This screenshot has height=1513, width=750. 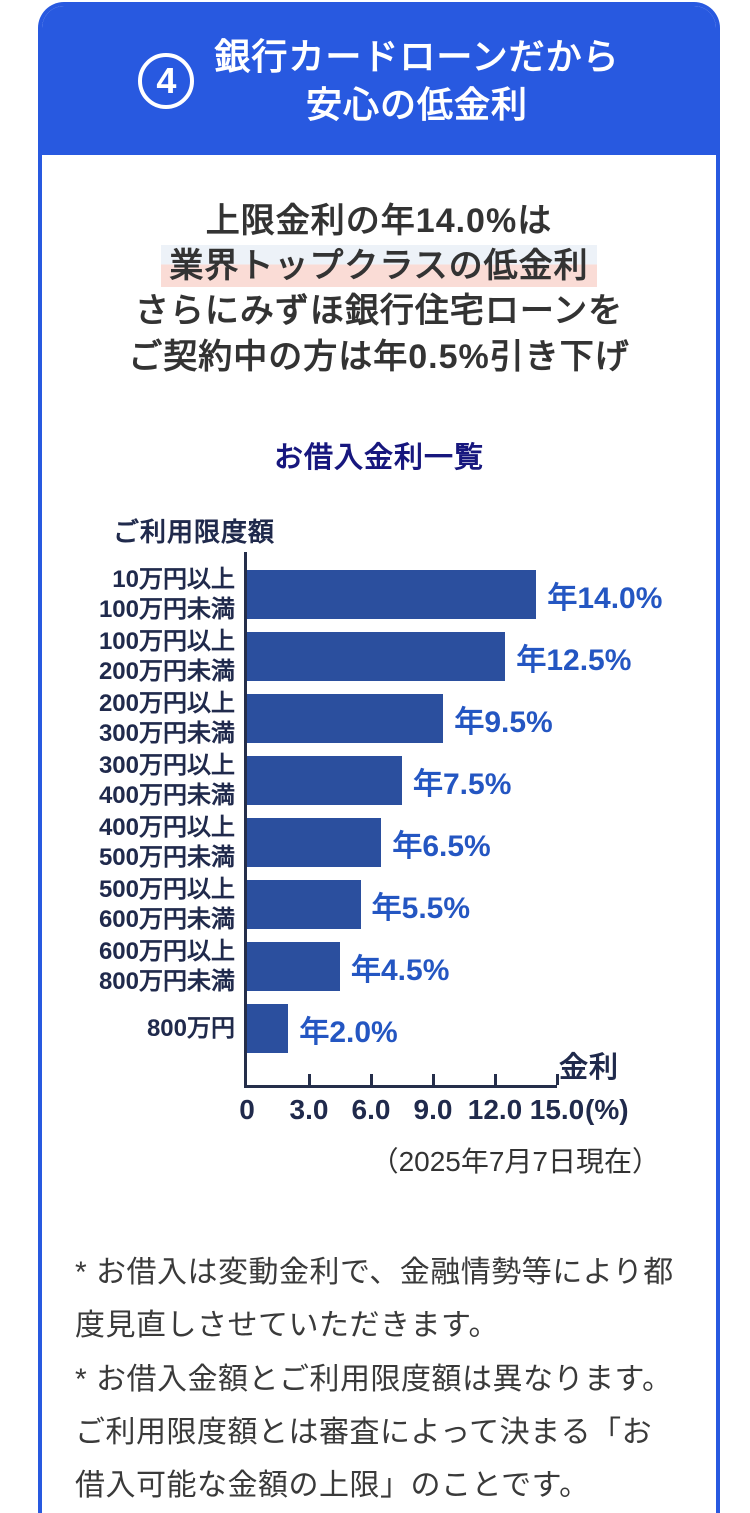 I want to click on category-label-line: 500万円未満, so click(x=166, y=857).